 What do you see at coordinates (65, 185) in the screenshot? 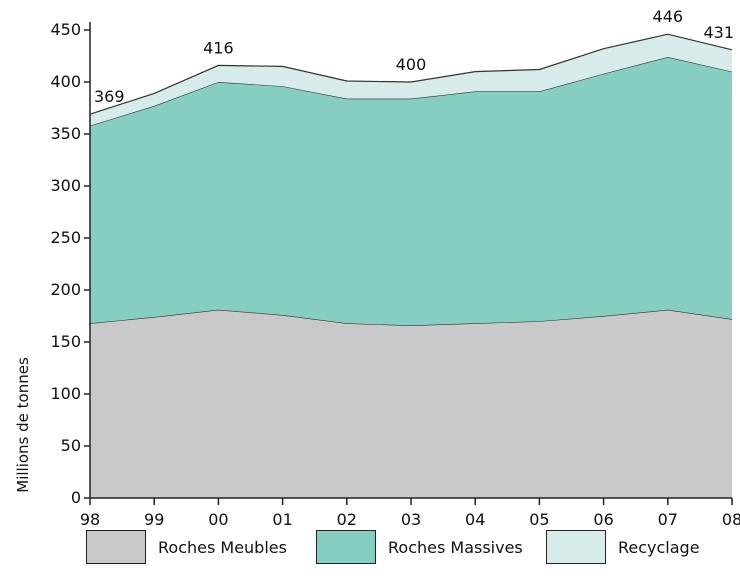
I see `y-tick-label: 300` at bounding box center [65, 185].